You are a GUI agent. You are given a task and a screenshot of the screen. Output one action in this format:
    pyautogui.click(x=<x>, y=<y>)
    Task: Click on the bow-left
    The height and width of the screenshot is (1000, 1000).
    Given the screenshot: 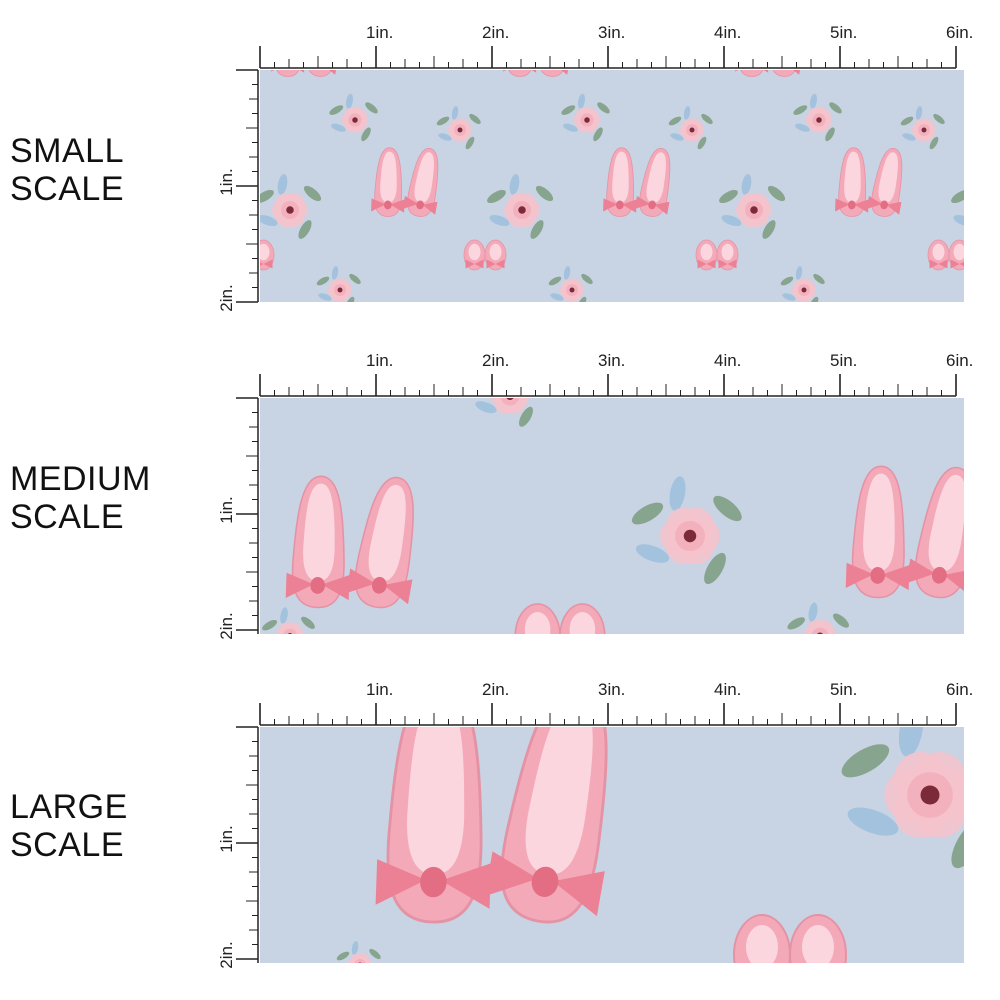 What is the action you would take?
    pyautogui.click(x=400, y=882)
    